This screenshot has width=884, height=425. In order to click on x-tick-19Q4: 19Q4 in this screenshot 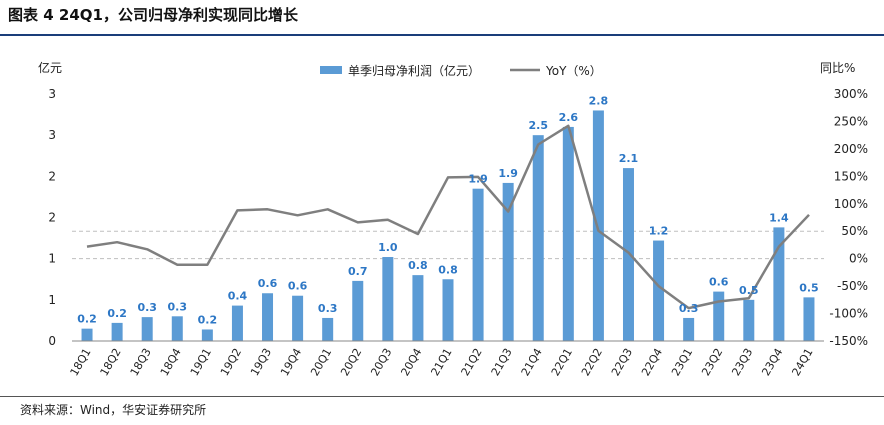, I will do `click(291, 362)`.